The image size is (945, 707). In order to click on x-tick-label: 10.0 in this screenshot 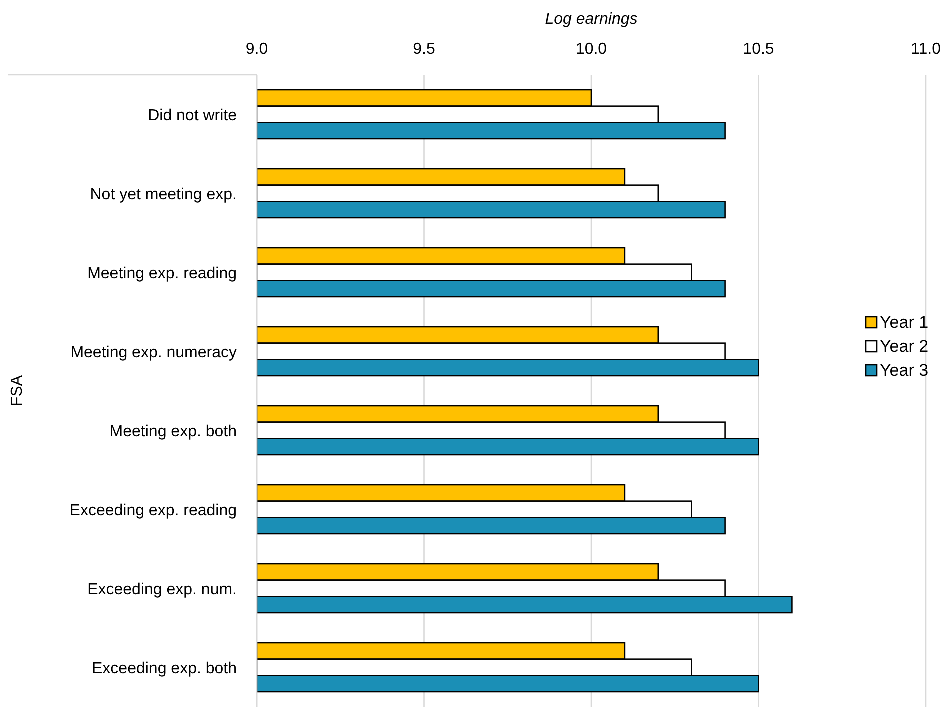, I will do `click(592, 49)`.